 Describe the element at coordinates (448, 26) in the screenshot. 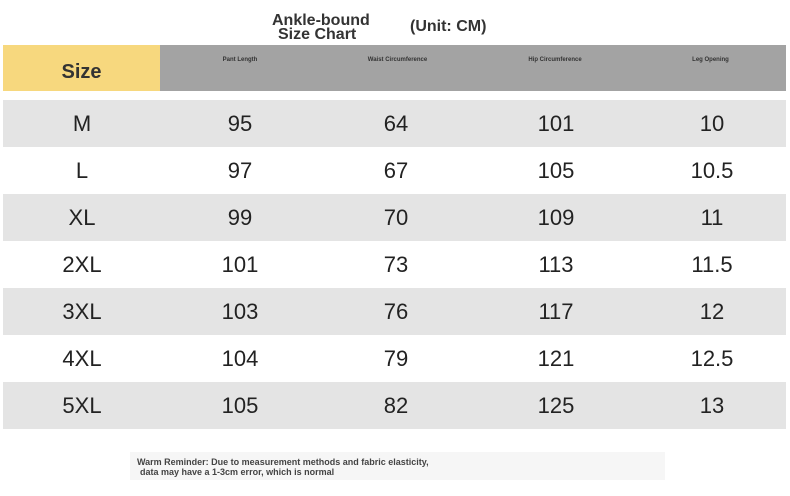

I see `unit: (Unit: CM)` at that location.